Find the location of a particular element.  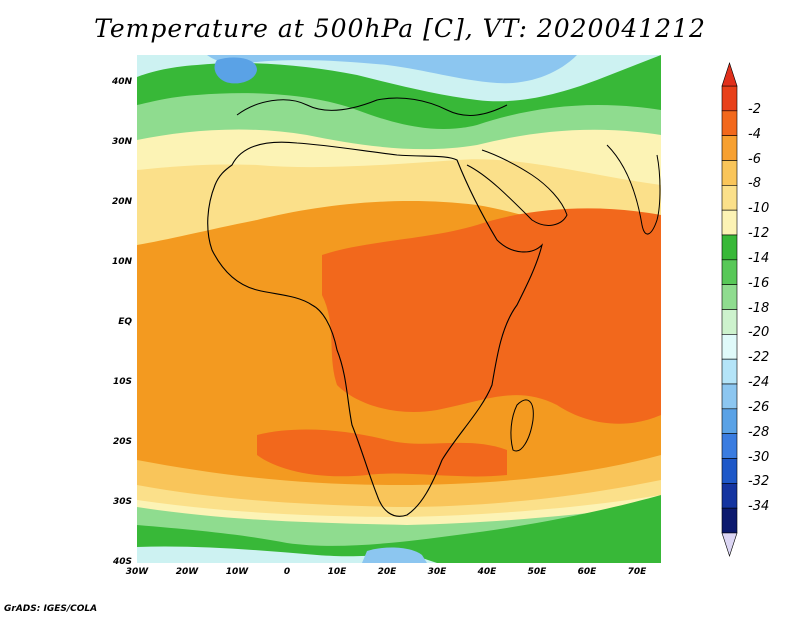

colorbar-label: -20 is located at coordinates (759, 333).